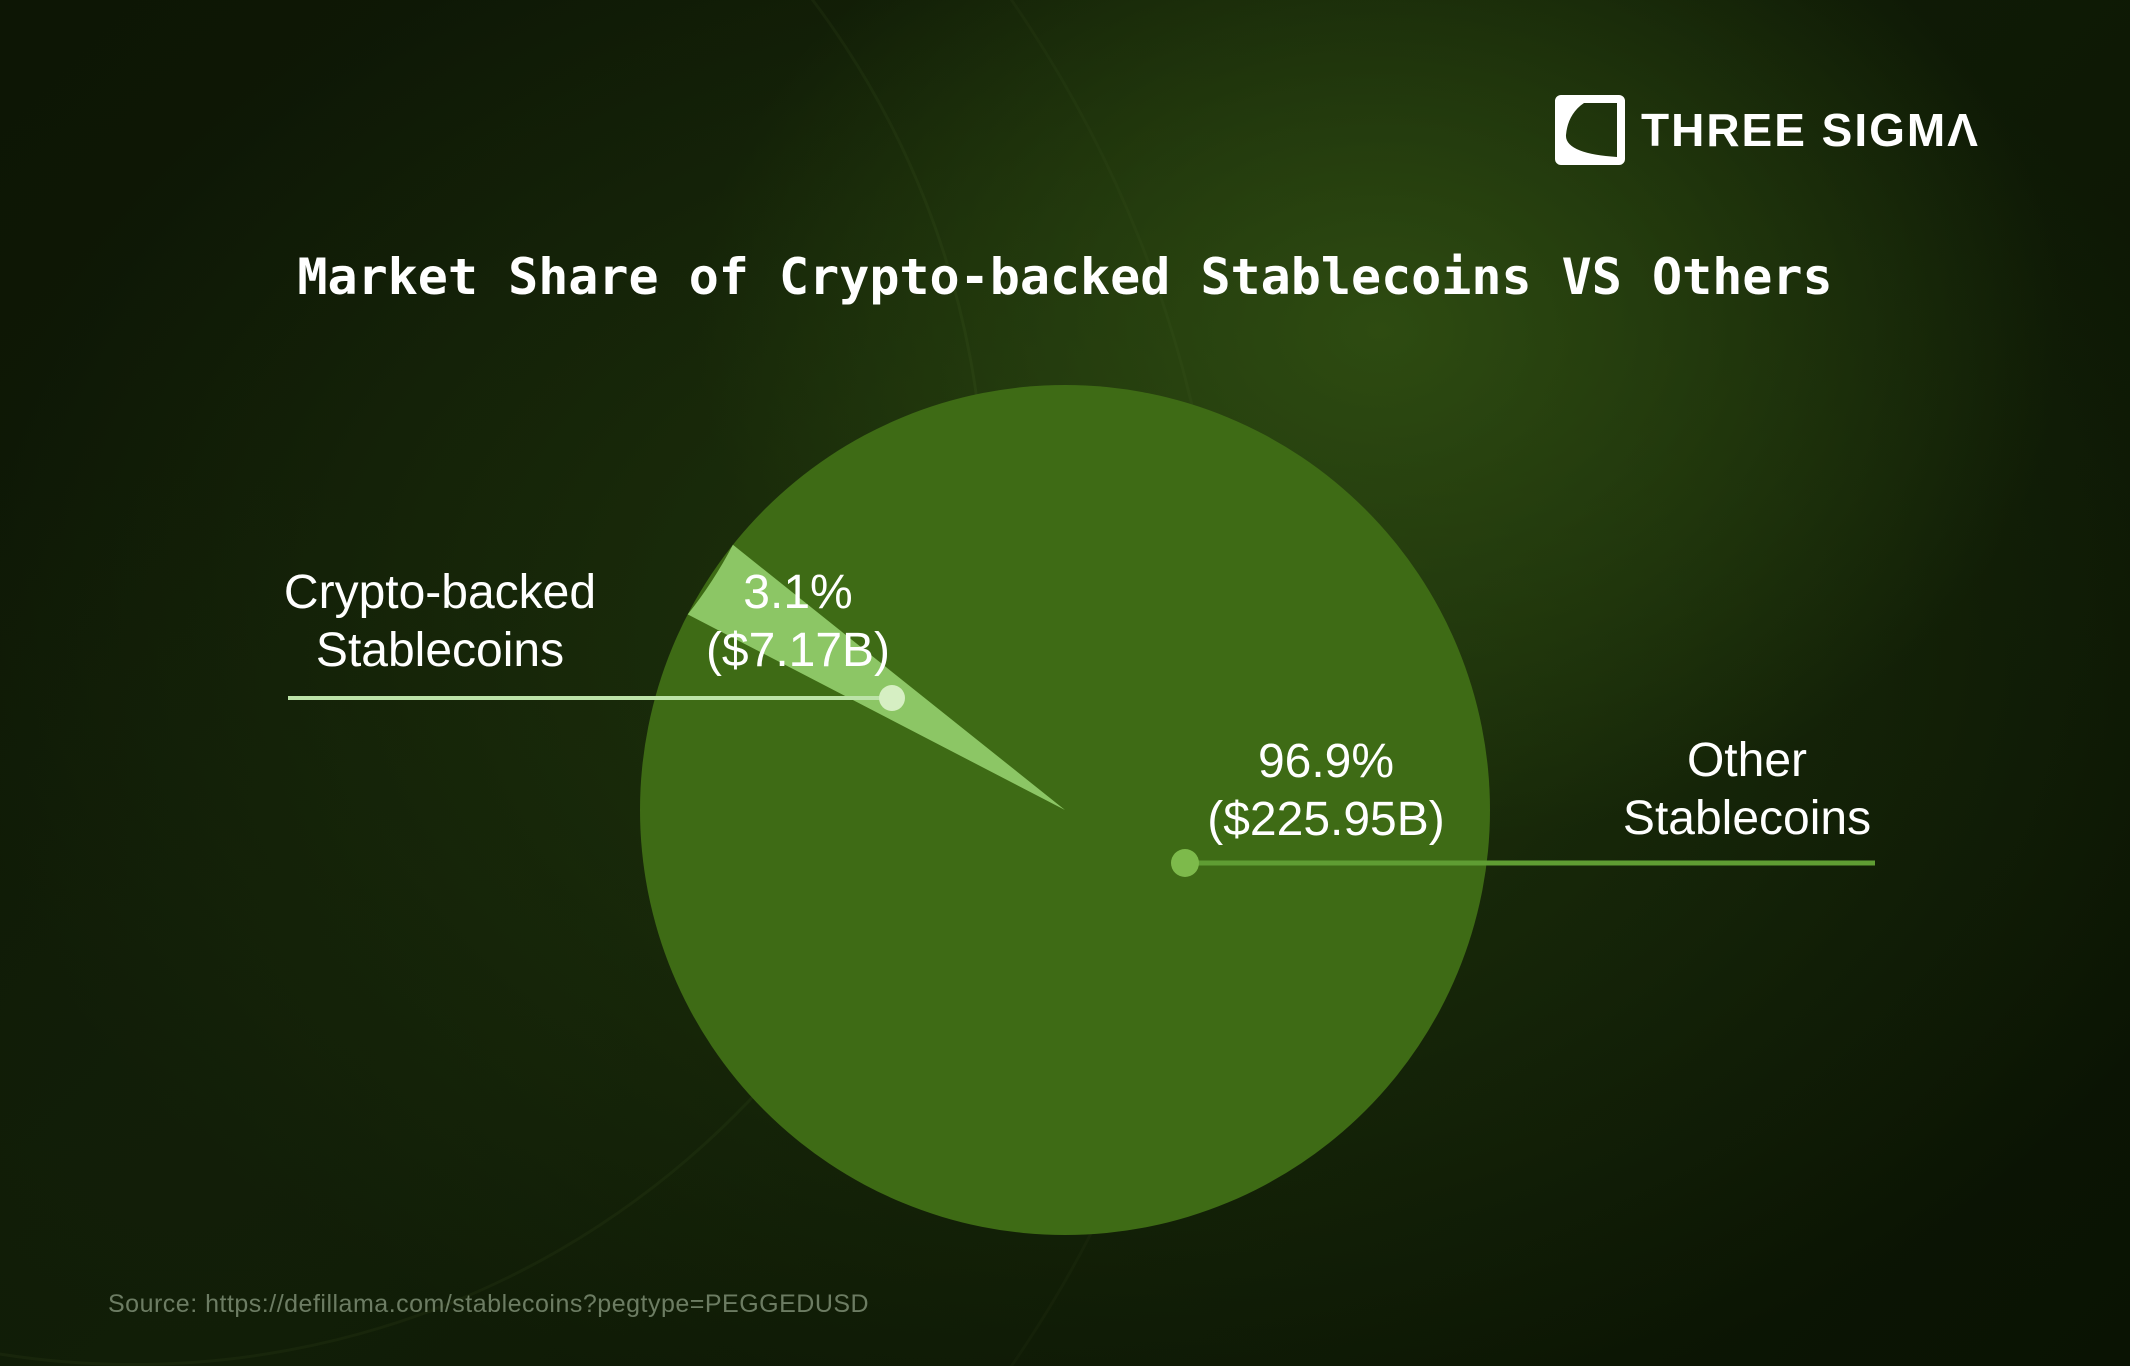 The image size is (2130, 1366). What do you see at coordinates (798, 622) in the screenshot?
I see `value-crypto-backed: 3.1% ($7.17B)` at bounding box center [798, 622].